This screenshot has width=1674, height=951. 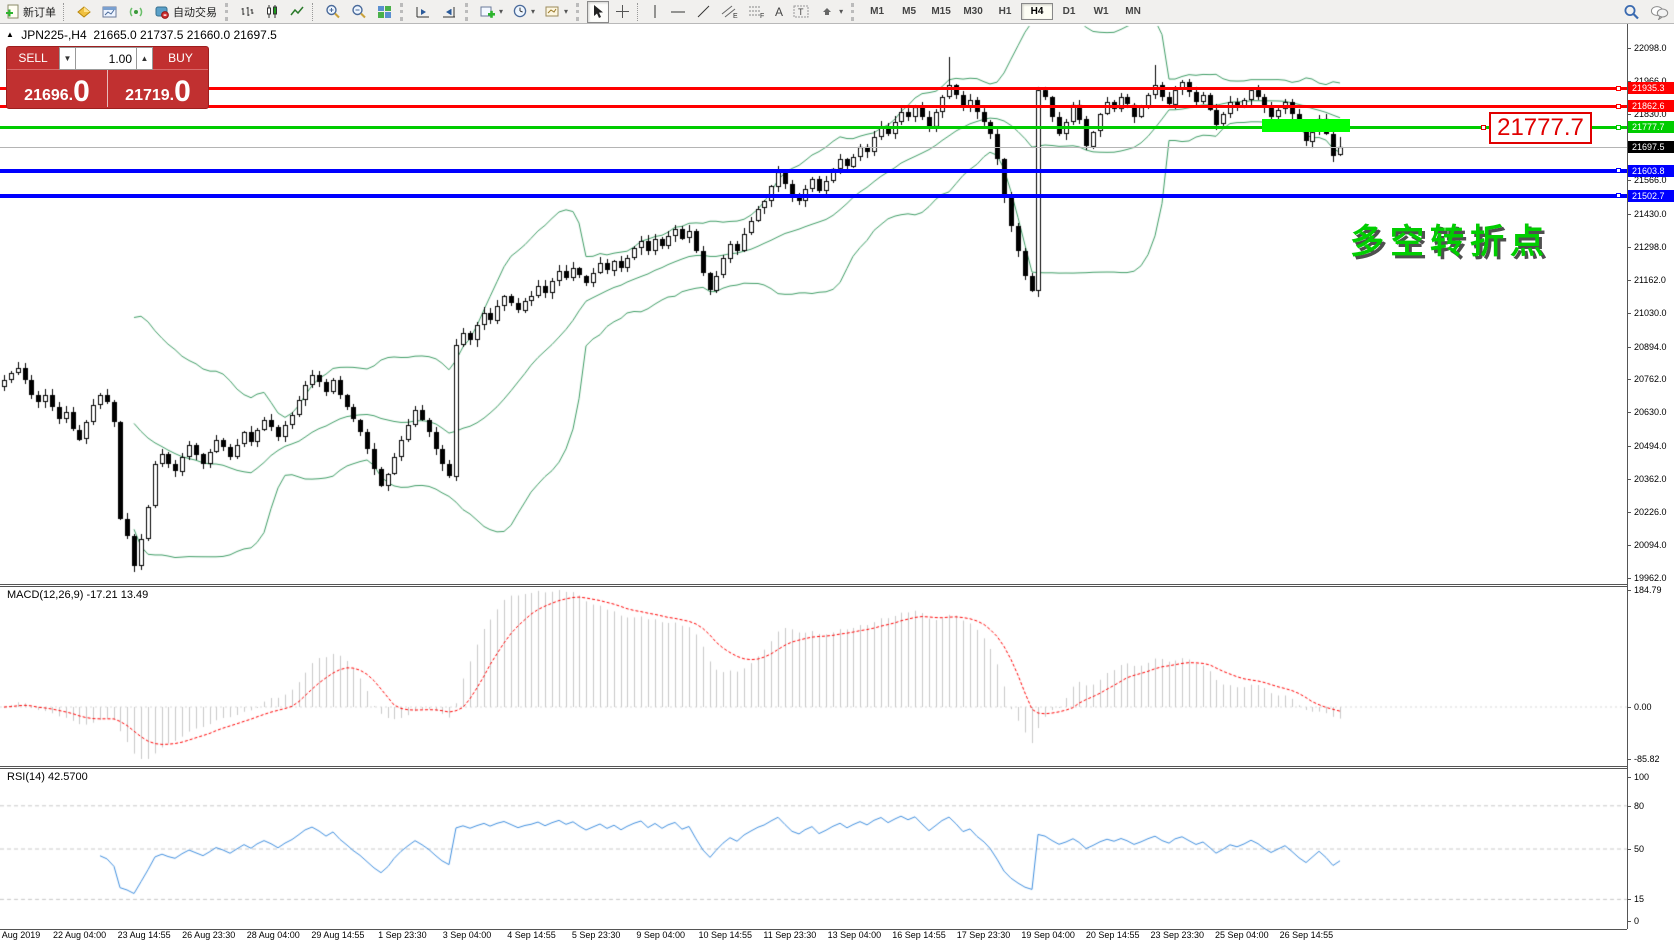 I want to click on time-label: 29 Aug 14:55, so click(x=338, y=935).